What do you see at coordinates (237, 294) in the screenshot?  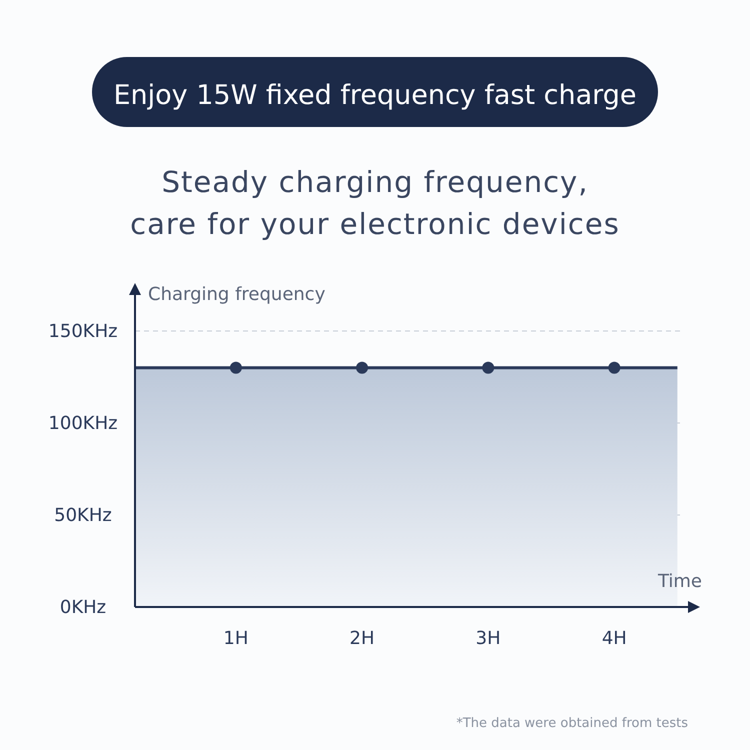 I see `y-axis-title: Charging frequency` at bounding box center [237, 294].